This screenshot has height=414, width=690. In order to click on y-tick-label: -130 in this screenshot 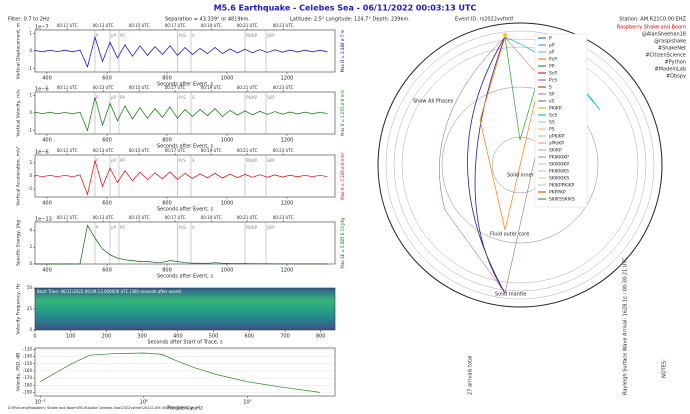, I will do `click(28, 348)`.